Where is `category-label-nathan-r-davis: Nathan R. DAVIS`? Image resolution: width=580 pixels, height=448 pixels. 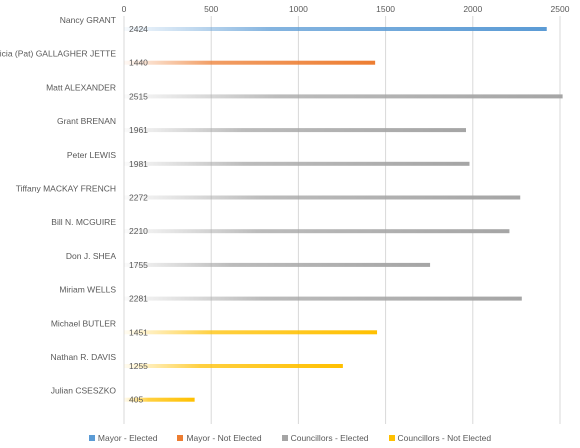 category-label-nathan-r-davis: Nathan R. DAVIS is located at coordinates (83, 357).